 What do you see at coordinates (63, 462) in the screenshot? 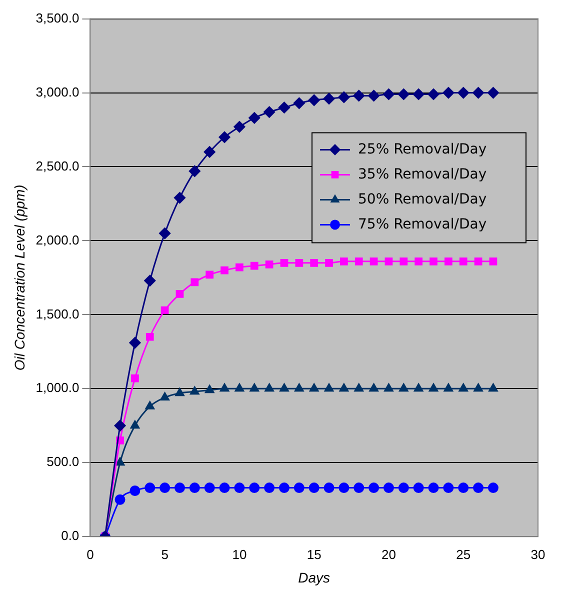
I see `y-tick-label: 500.0` at bounding box center [63, 462].